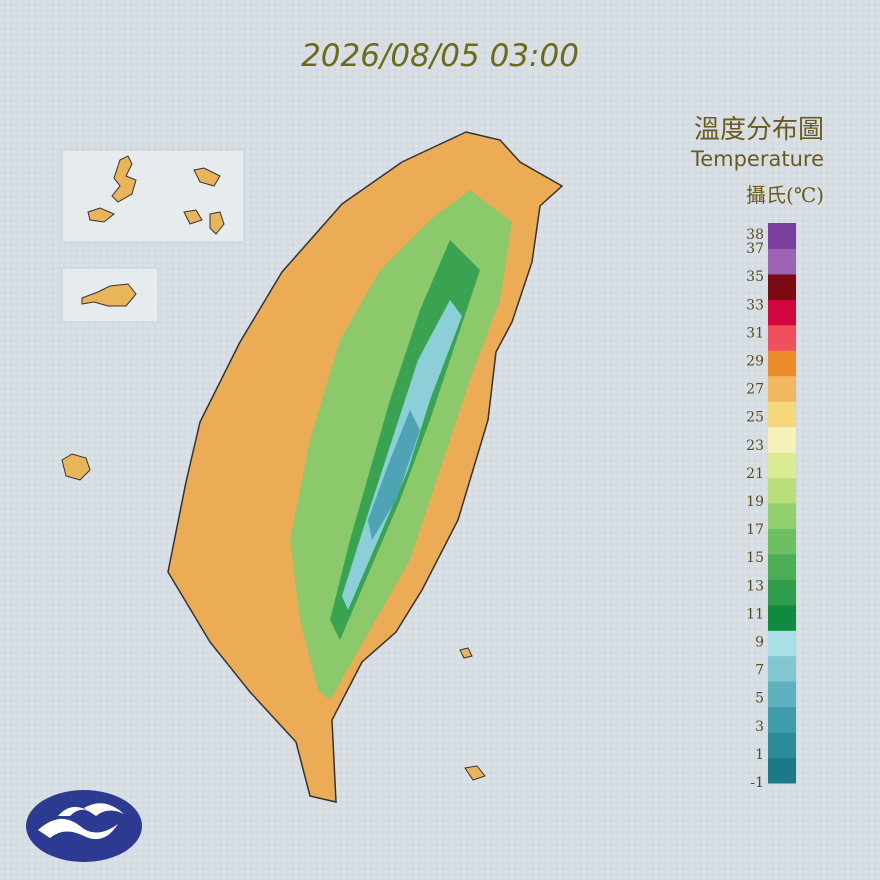  I want to click on scale-label: 9, so click(759, 642).